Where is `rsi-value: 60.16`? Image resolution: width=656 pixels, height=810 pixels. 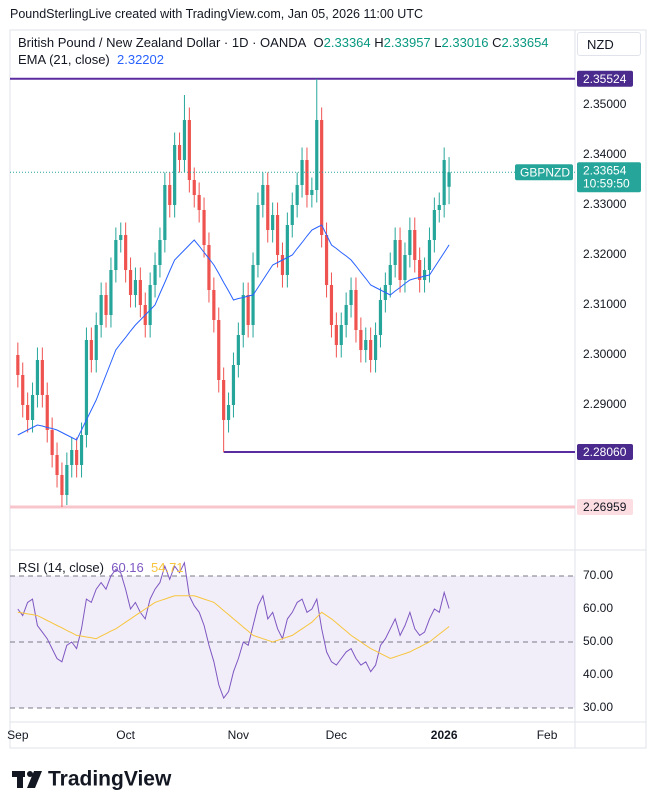
rsi-value: 60.16 is located at coordinates (127, 567).